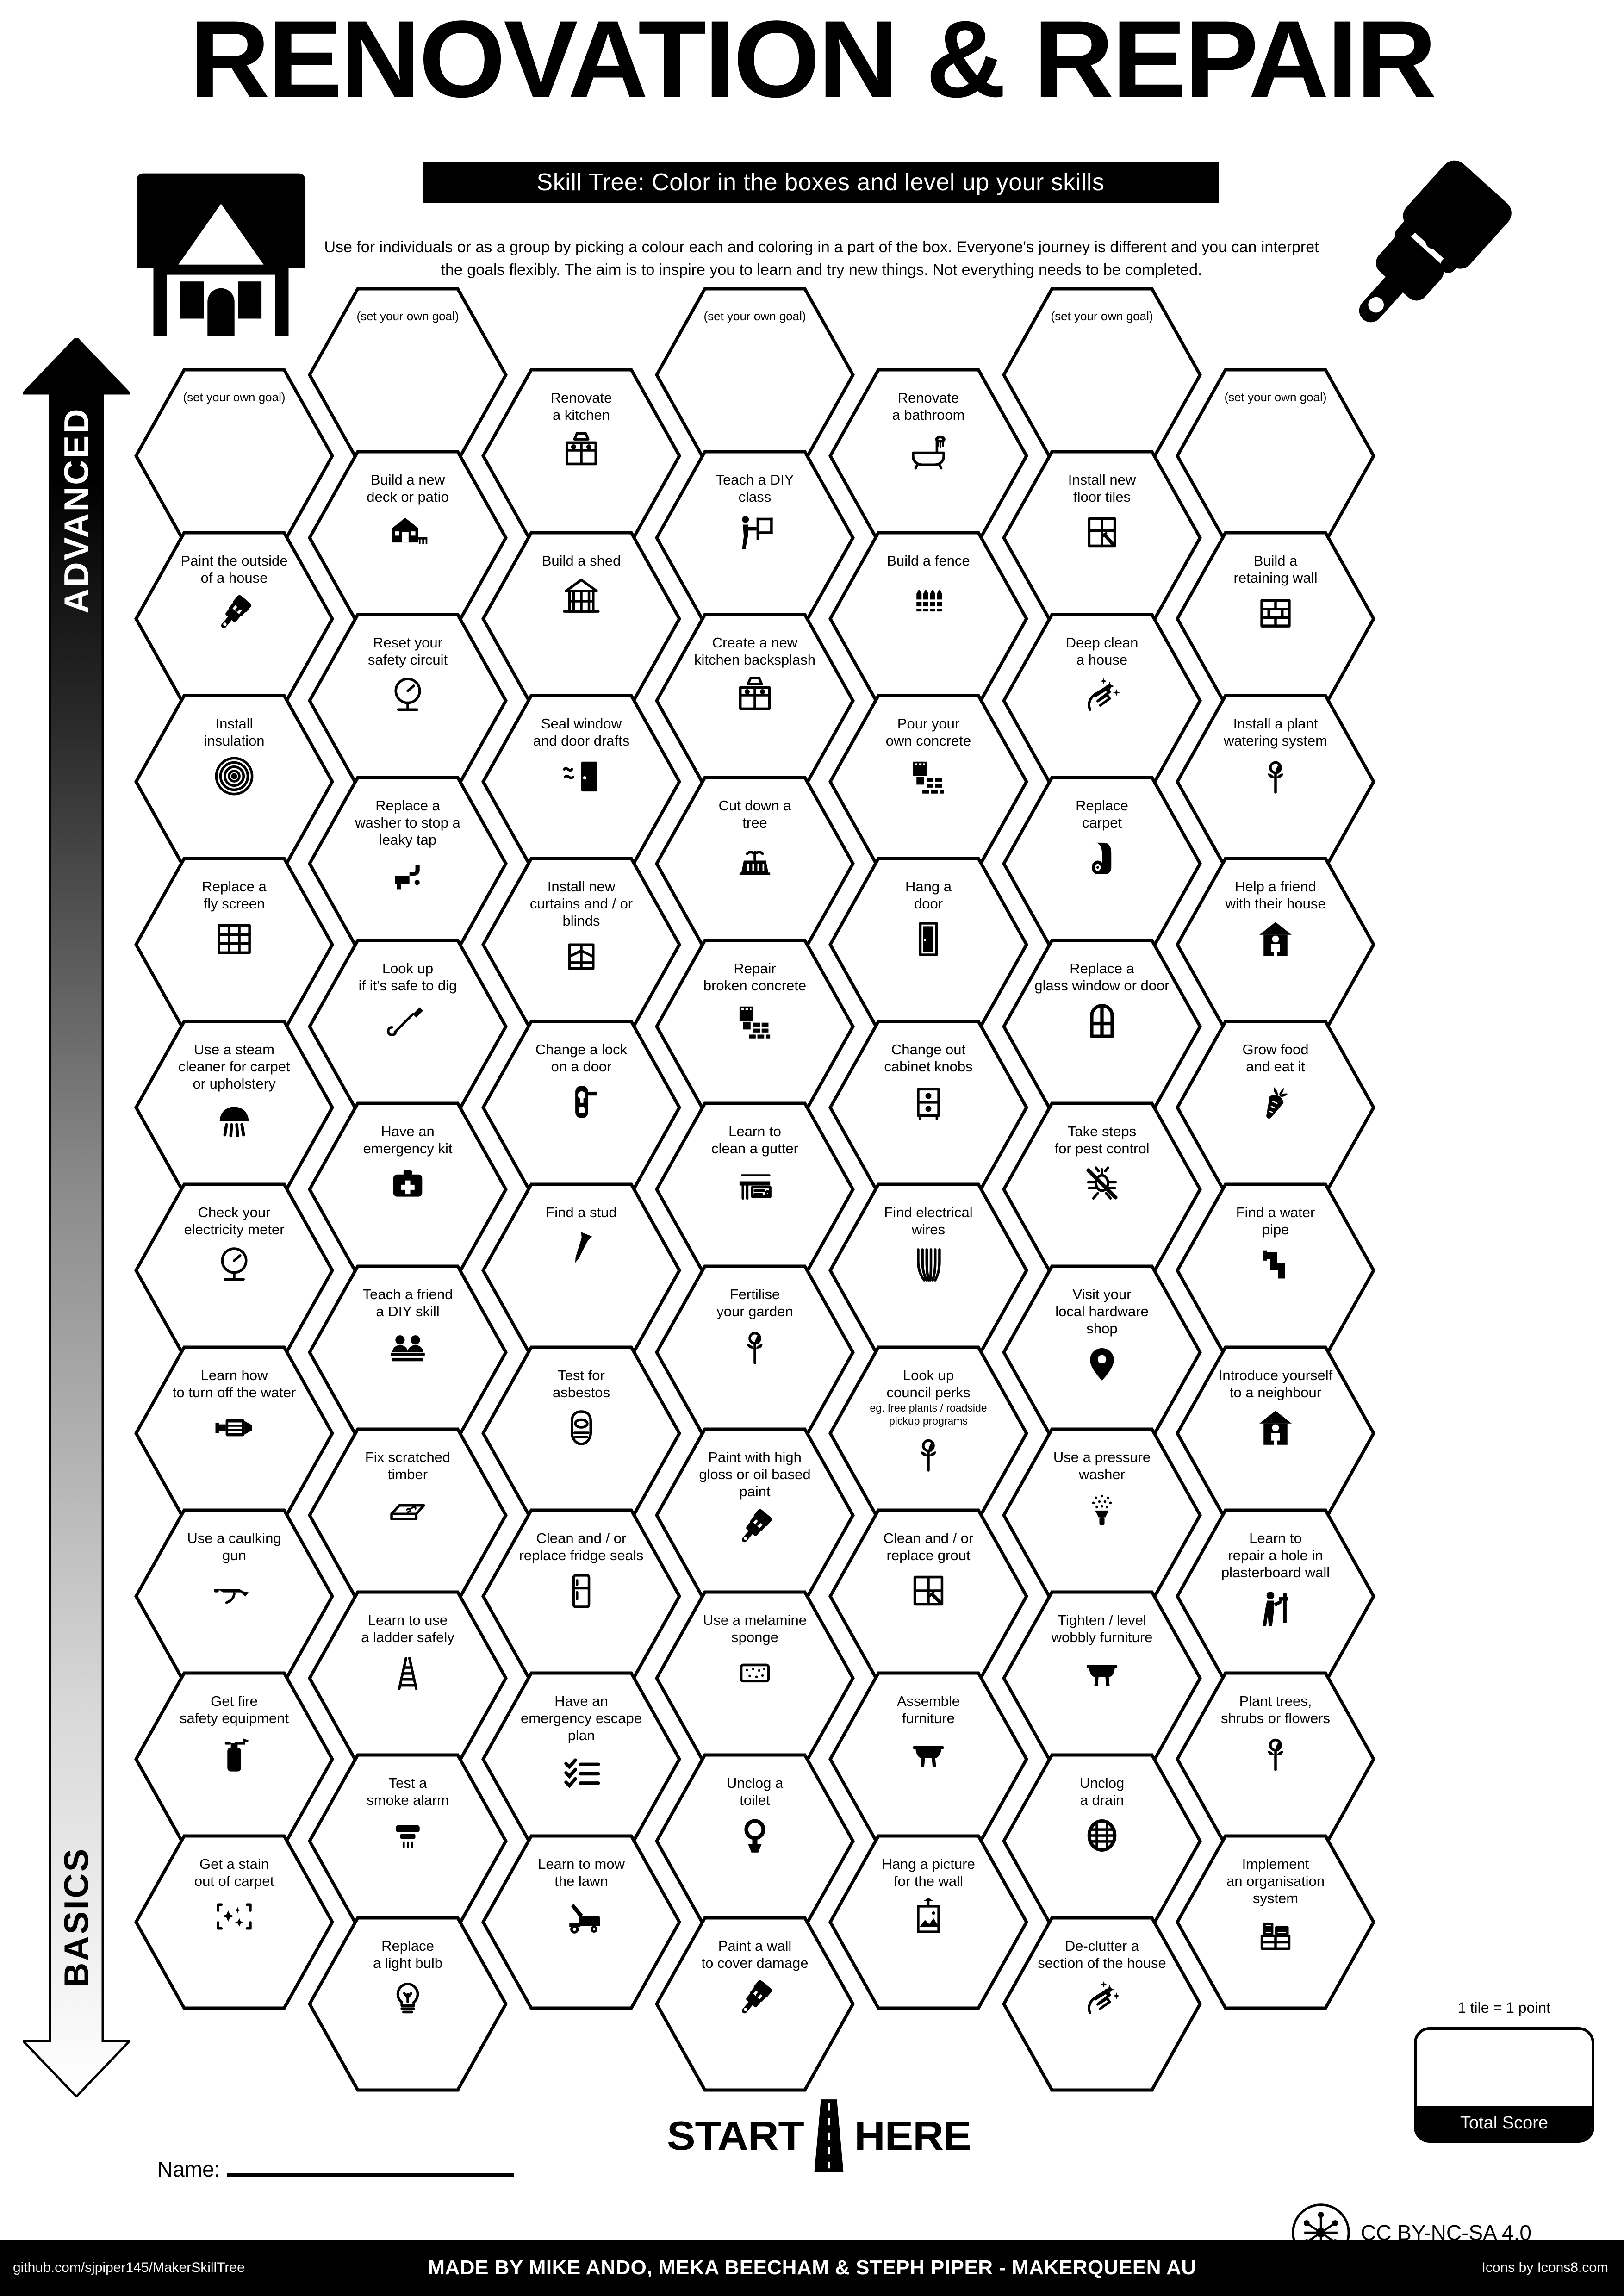 This screenshot has height=2296, width=1624. I want to click on start-here-marker: START HERE, so click(819, 2135).